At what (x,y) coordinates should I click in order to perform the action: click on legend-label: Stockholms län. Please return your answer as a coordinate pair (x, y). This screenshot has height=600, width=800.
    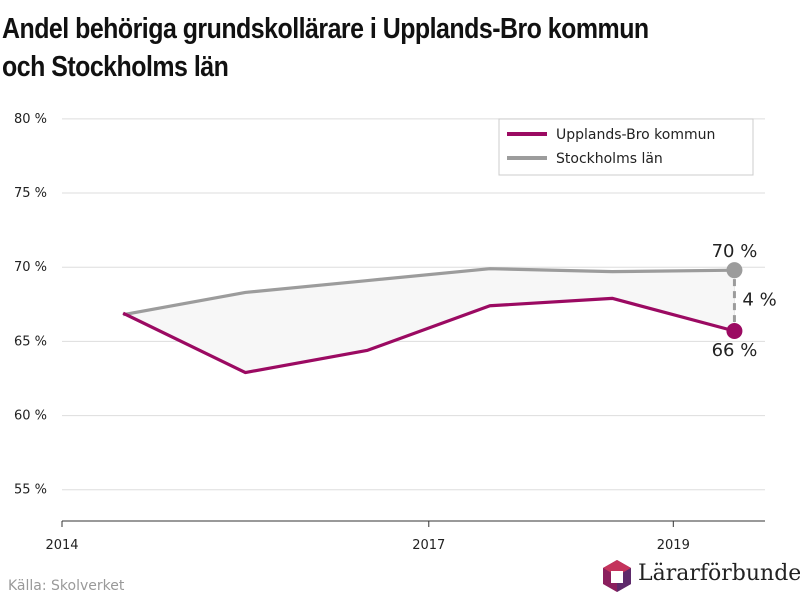
    Looking at the image, I should click on (609, 159).